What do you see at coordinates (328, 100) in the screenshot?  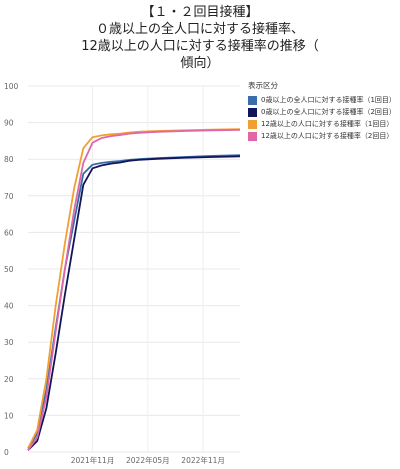 I see `legend-label: 0歳以上の全人口に対する接種率（1回目）` at bounding box center [328, 100].